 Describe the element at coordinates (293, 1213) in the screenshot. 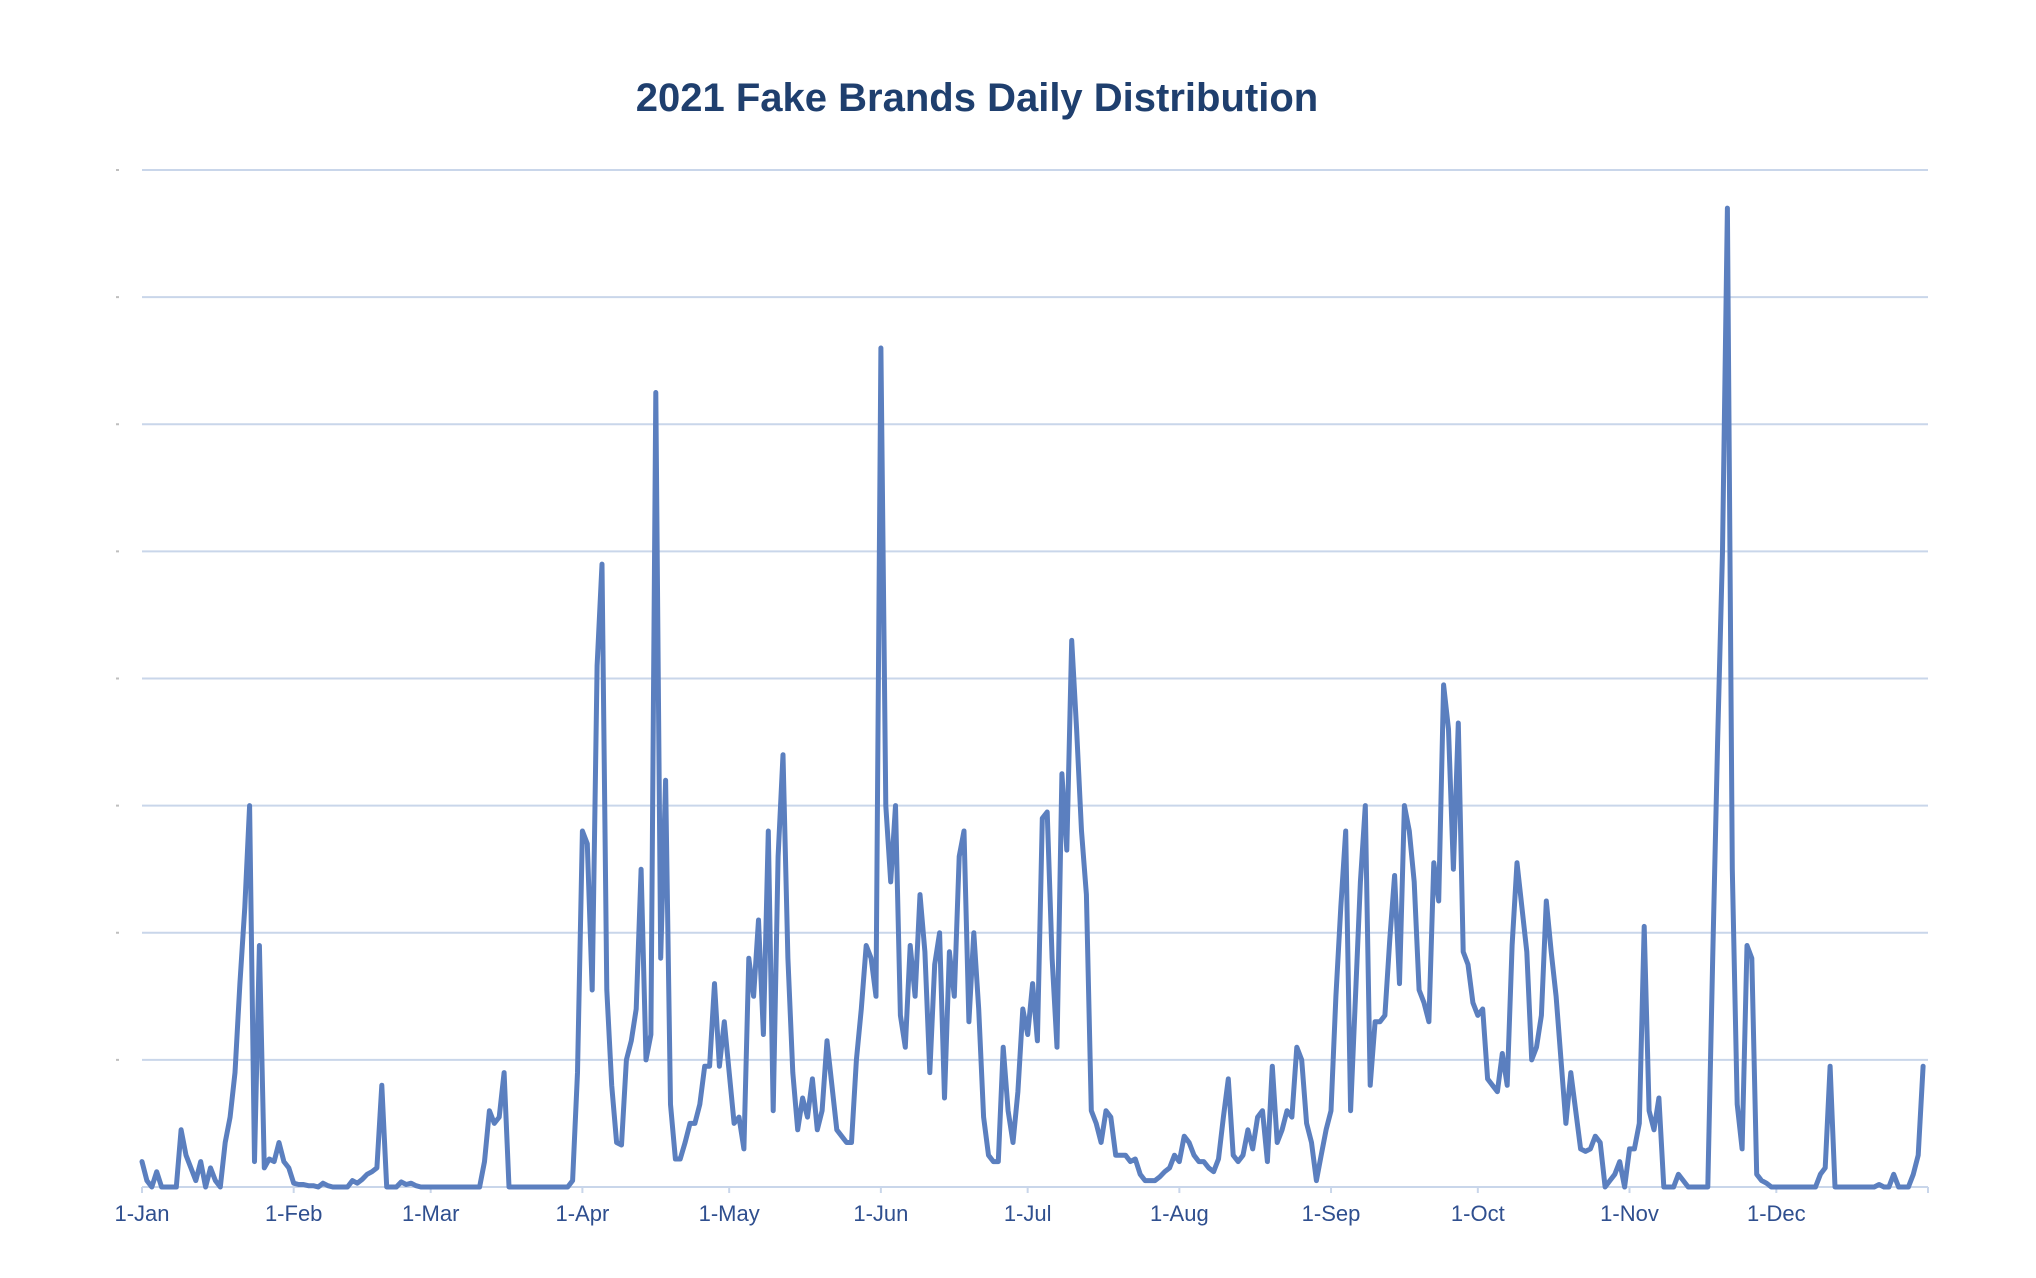

I see `x-tick-label: 1-Feb` at that location.